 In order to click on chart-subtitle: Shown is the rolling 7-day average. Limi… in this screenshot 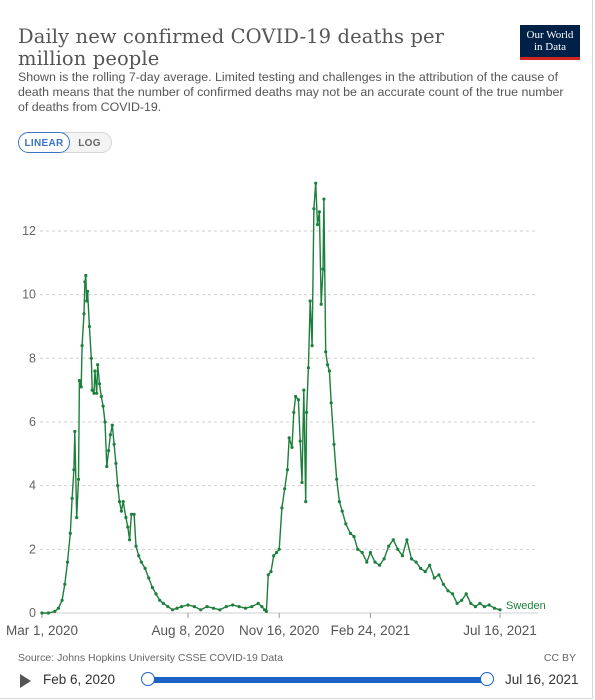, I will do `click(291, 92)`.